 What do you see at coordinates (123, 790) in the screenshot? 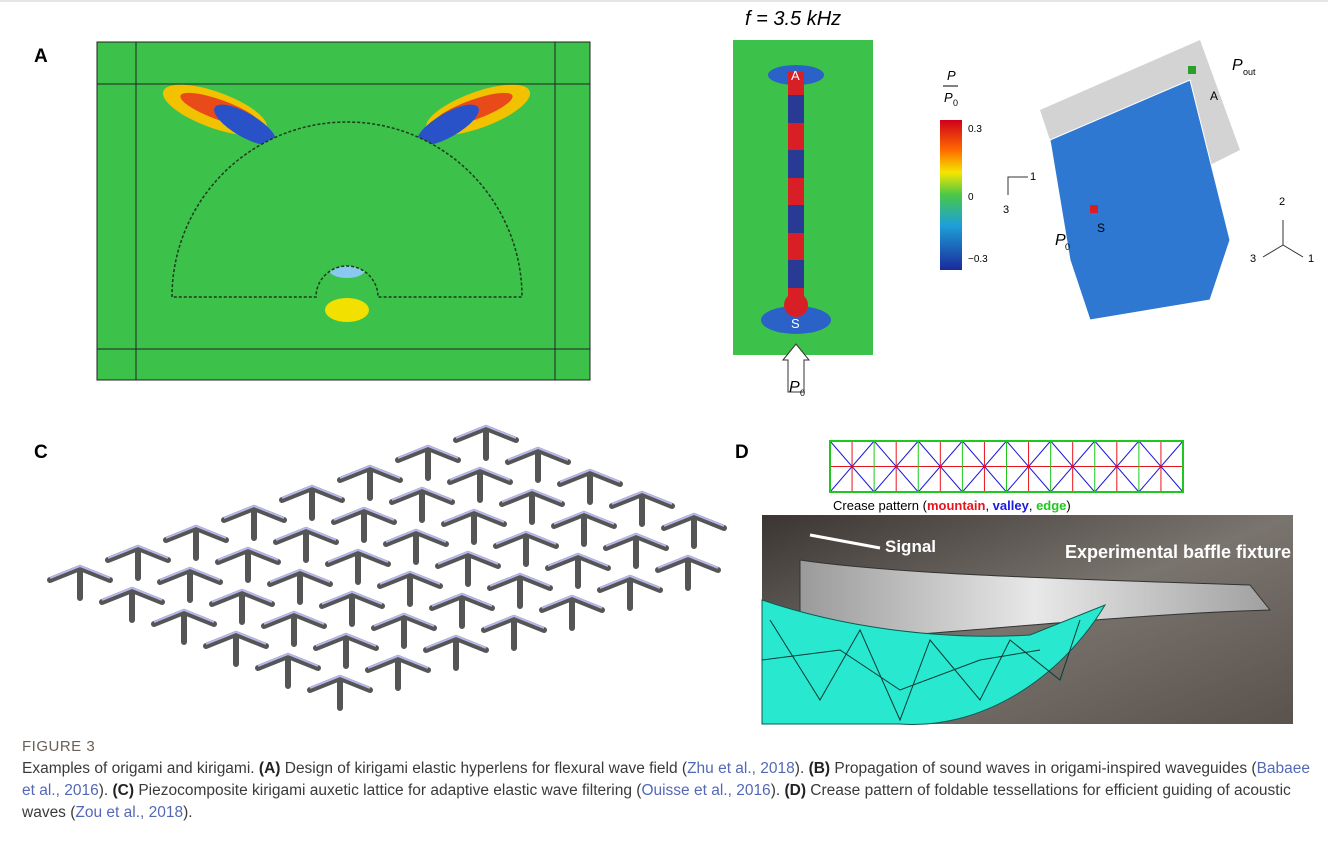
I see `caption-bold: (C)` at bounding box center [123, 790].